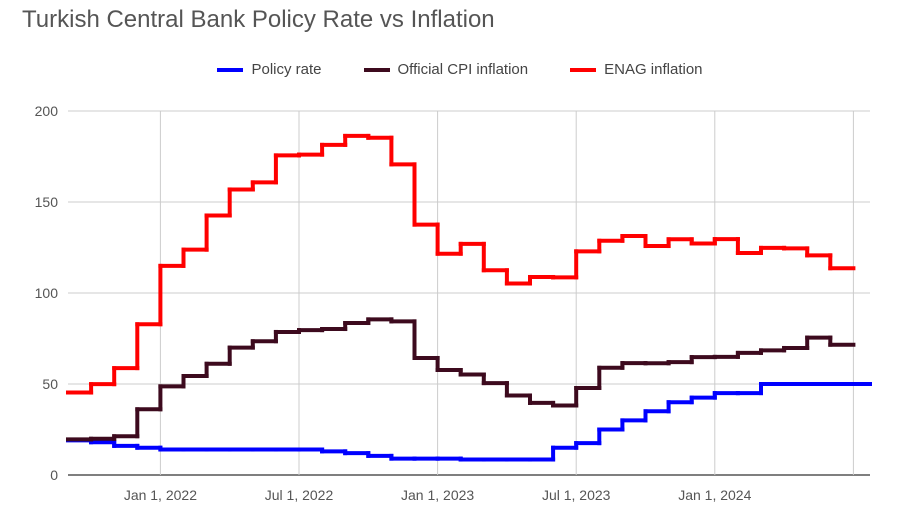 This screenshot has width=900, height=510. What do you see at coordinates (50, 384) in the screenshot?
I see `y-tick-label: 50` at bounding box center [50, 384].